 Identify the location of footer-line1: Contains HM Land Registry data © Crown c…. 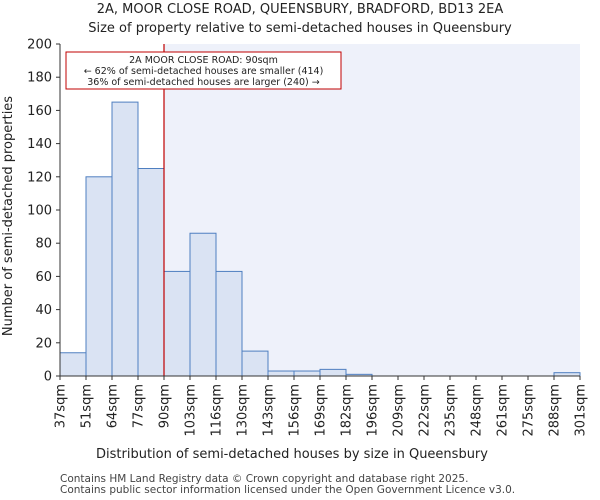
(264, 479).